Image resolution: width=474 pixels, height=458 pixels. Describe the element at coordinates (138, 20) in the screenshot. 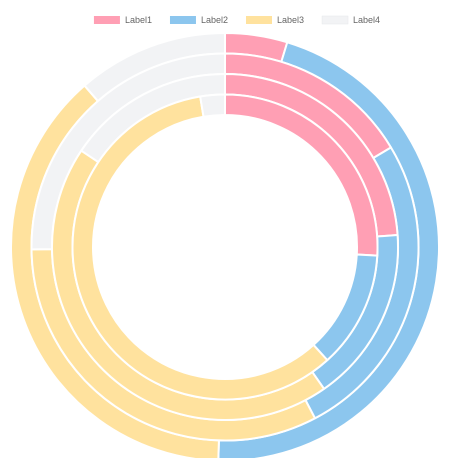

I see `legend-label: Label1` at that location.